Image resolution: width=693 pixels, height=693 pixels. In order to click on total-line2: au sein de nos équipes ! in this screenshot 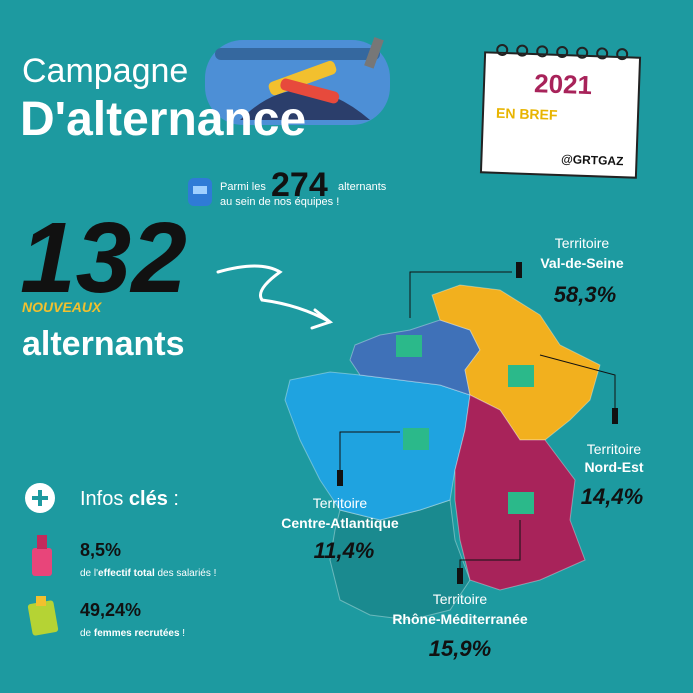, I will do `click(279, 202)`.